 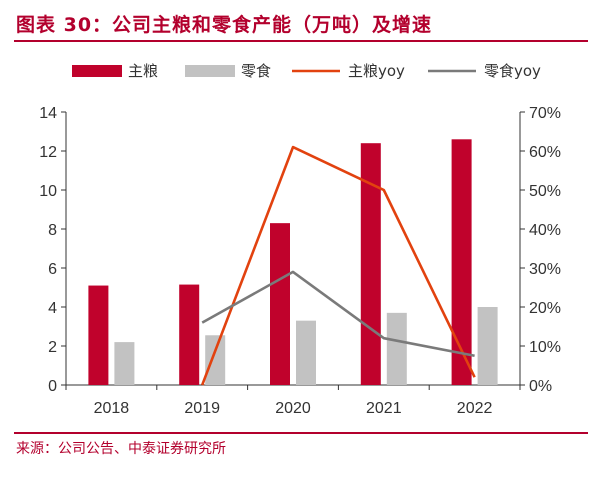 What do you see at coordinates (52, 269) in the screenshot?
I see `left-tick-label: 6` at bounding box center [52, 269].